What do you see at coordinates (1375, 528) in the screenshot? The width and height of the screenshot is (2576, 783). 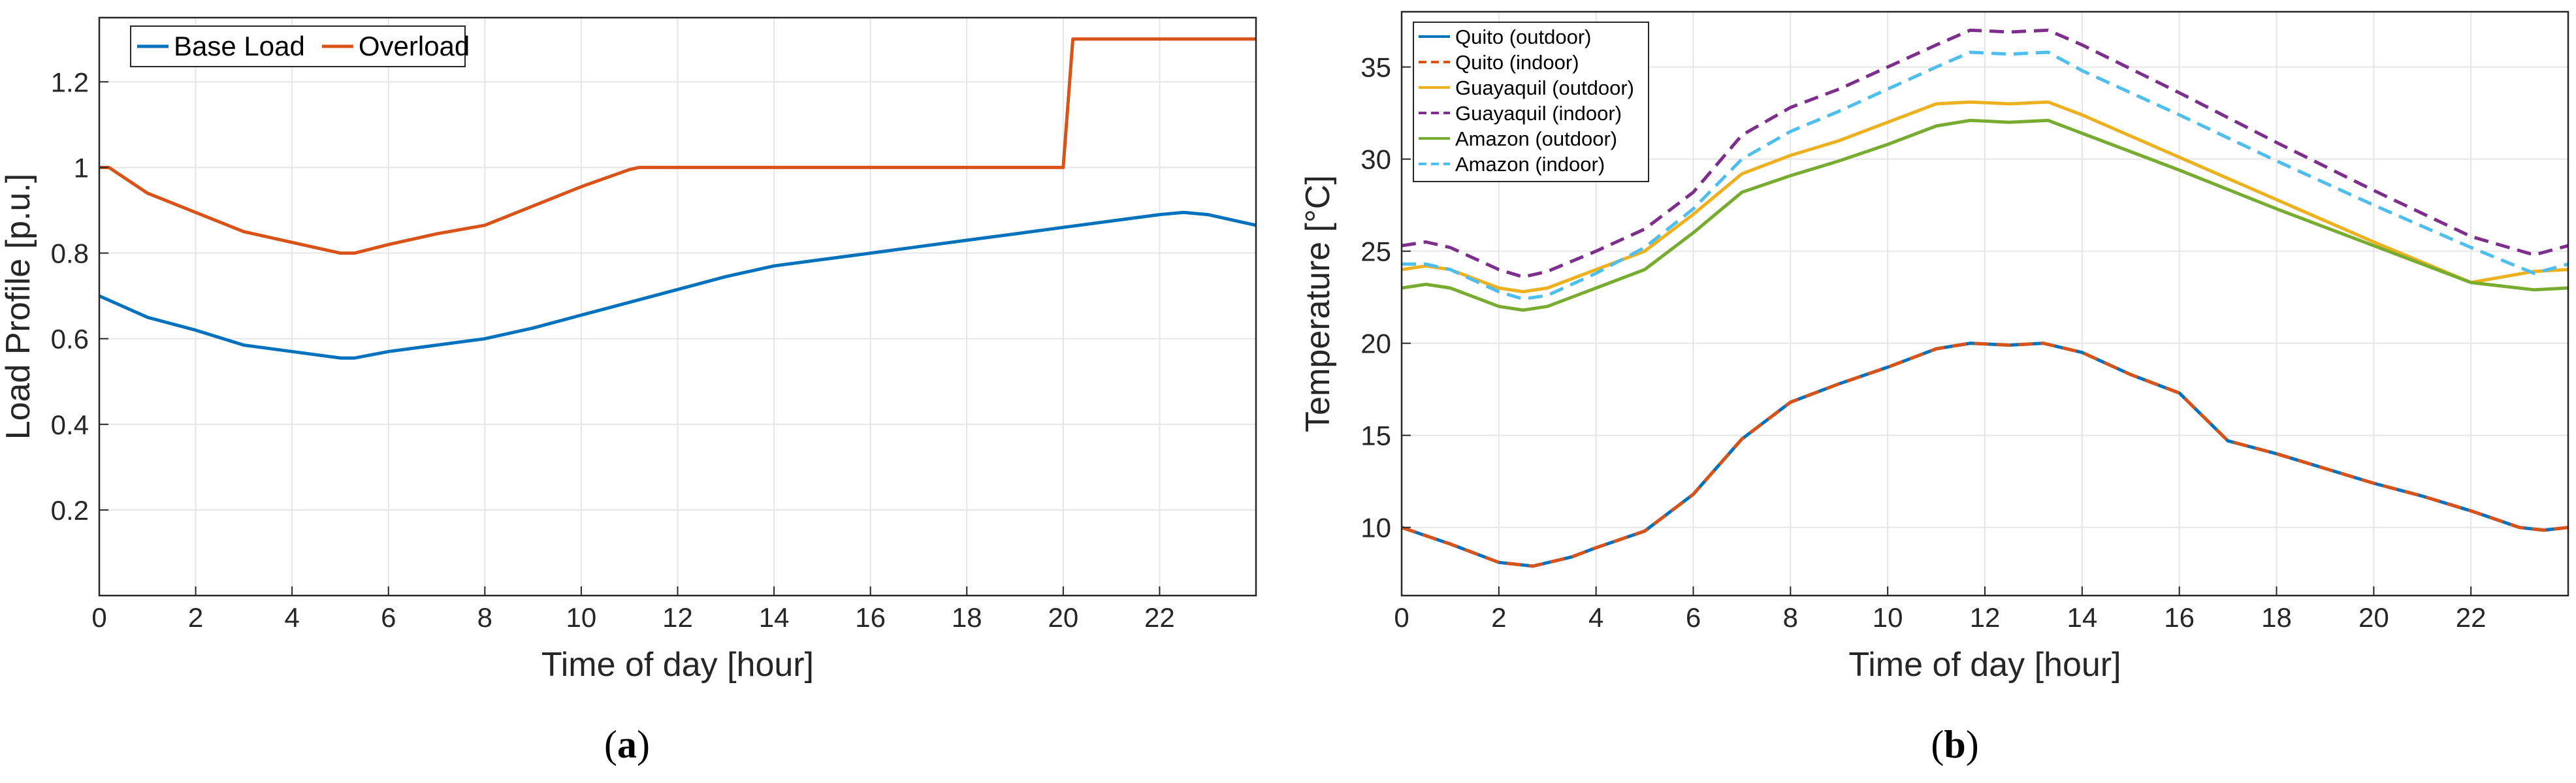 I see `y-tick-label: 10` at bounding box center [1375, 528].